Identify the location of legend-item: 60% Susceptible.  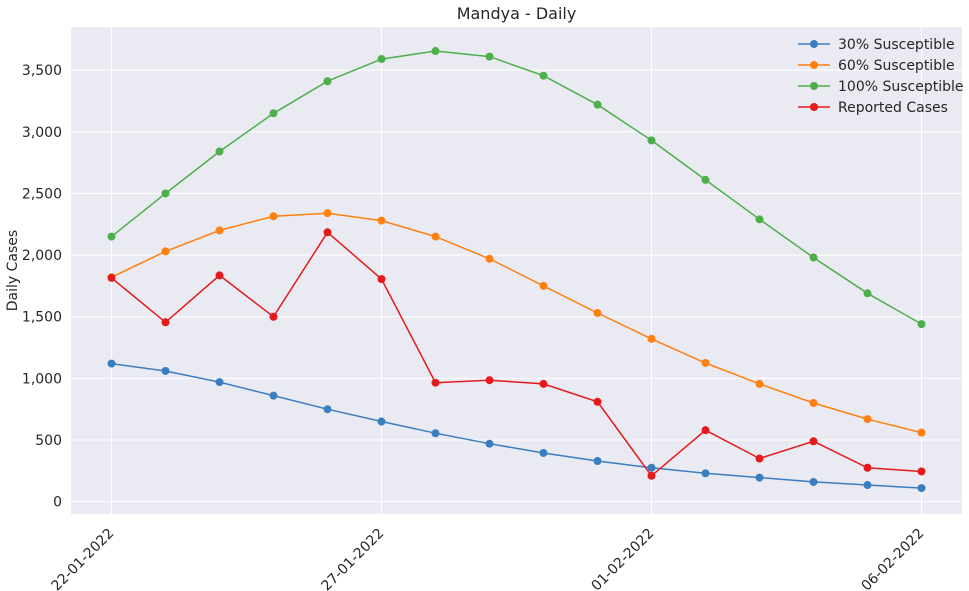
(876, 66).